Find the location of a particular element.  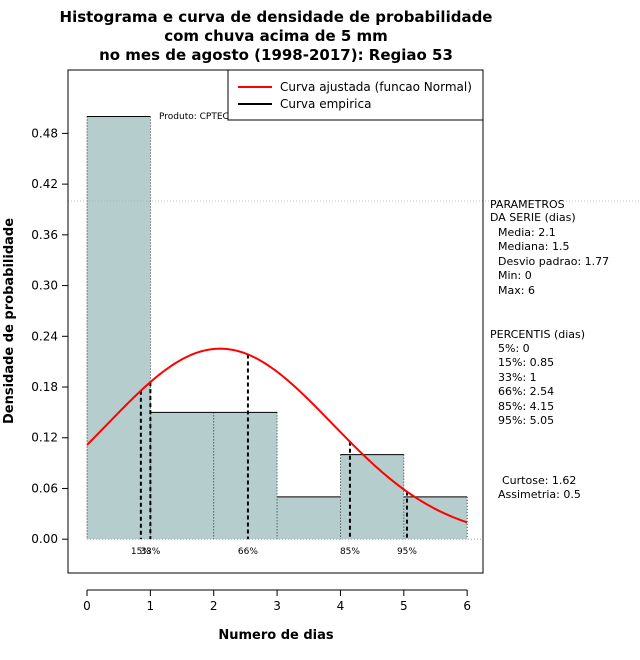

y-tick-label-1: 0.06 is located at coordinates (44, 488).